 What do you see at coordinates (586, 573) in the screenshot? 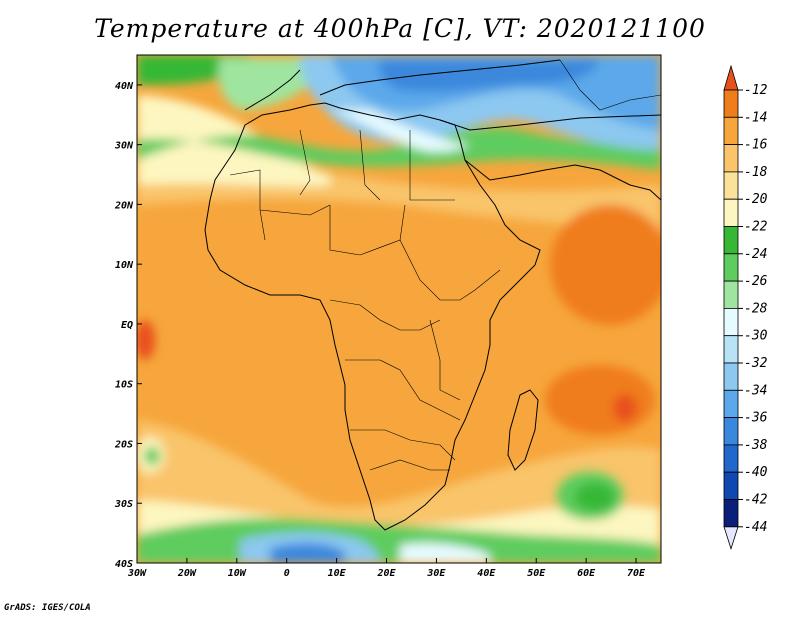
I see `x-tick-label: 60E` at bounding box center [586, 573].